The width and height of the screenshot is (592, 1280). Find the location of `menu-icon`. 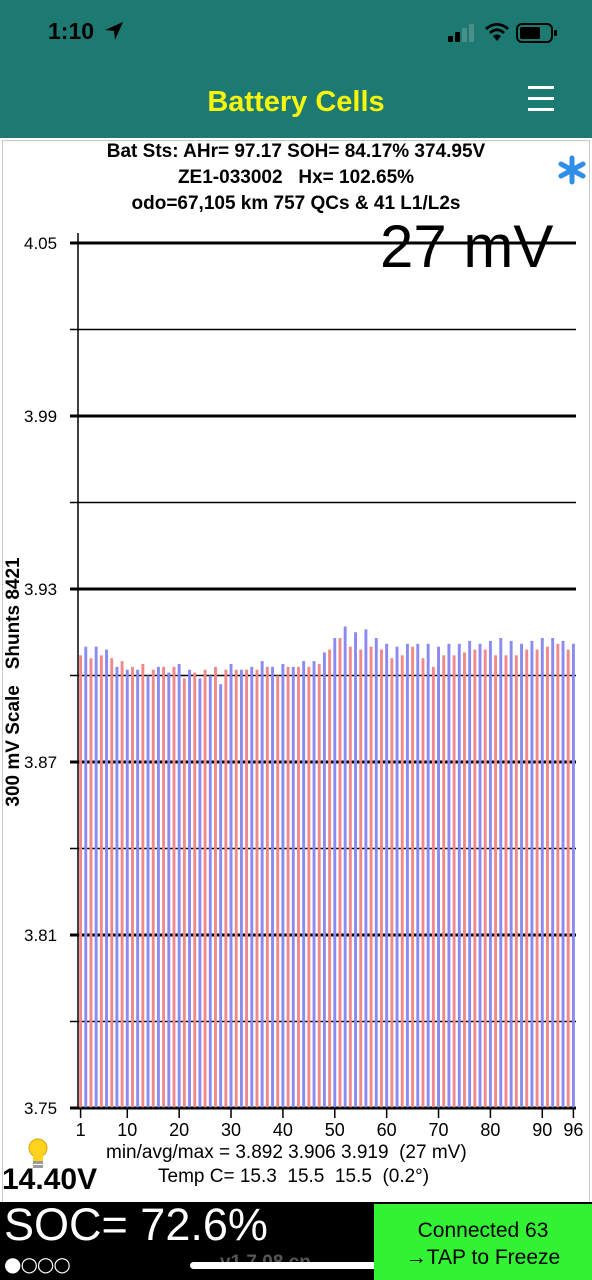

menu-icon is located at coordinates (541, 99).